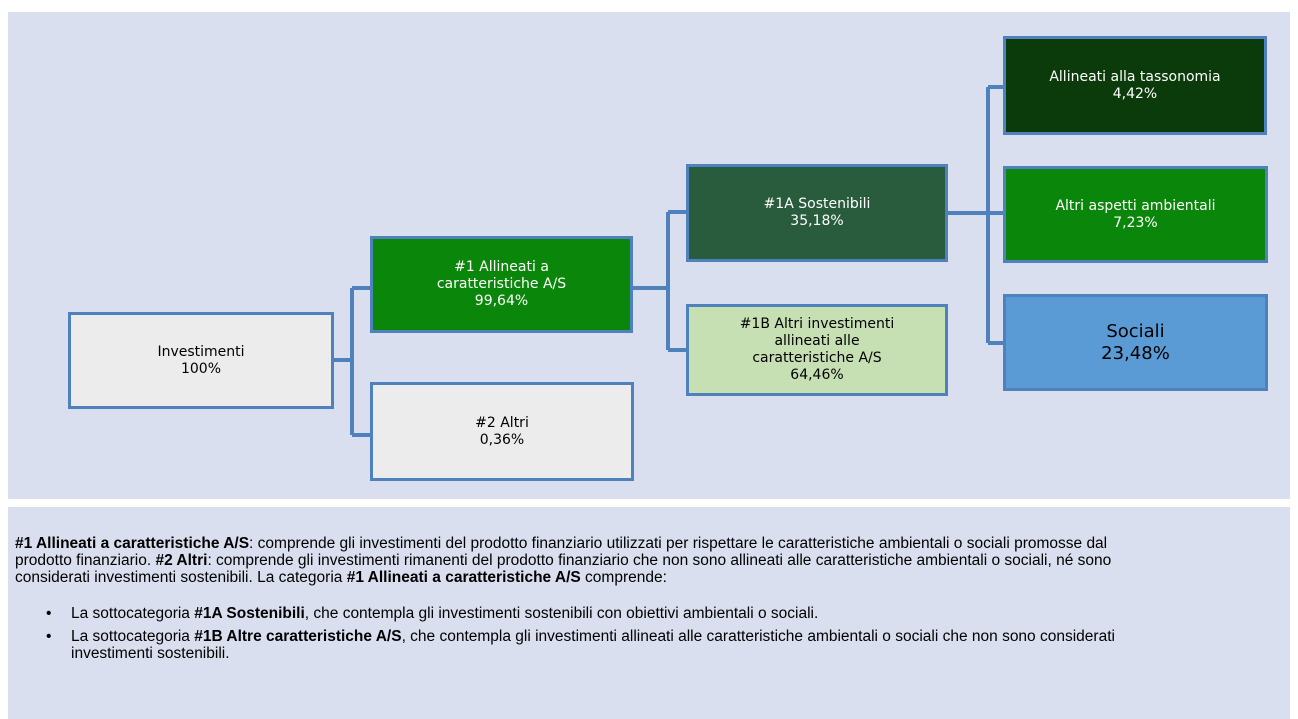  Describe the element at coordinates (1135, 331) in the screenshot. I see `node-text: Sociali` at that location.